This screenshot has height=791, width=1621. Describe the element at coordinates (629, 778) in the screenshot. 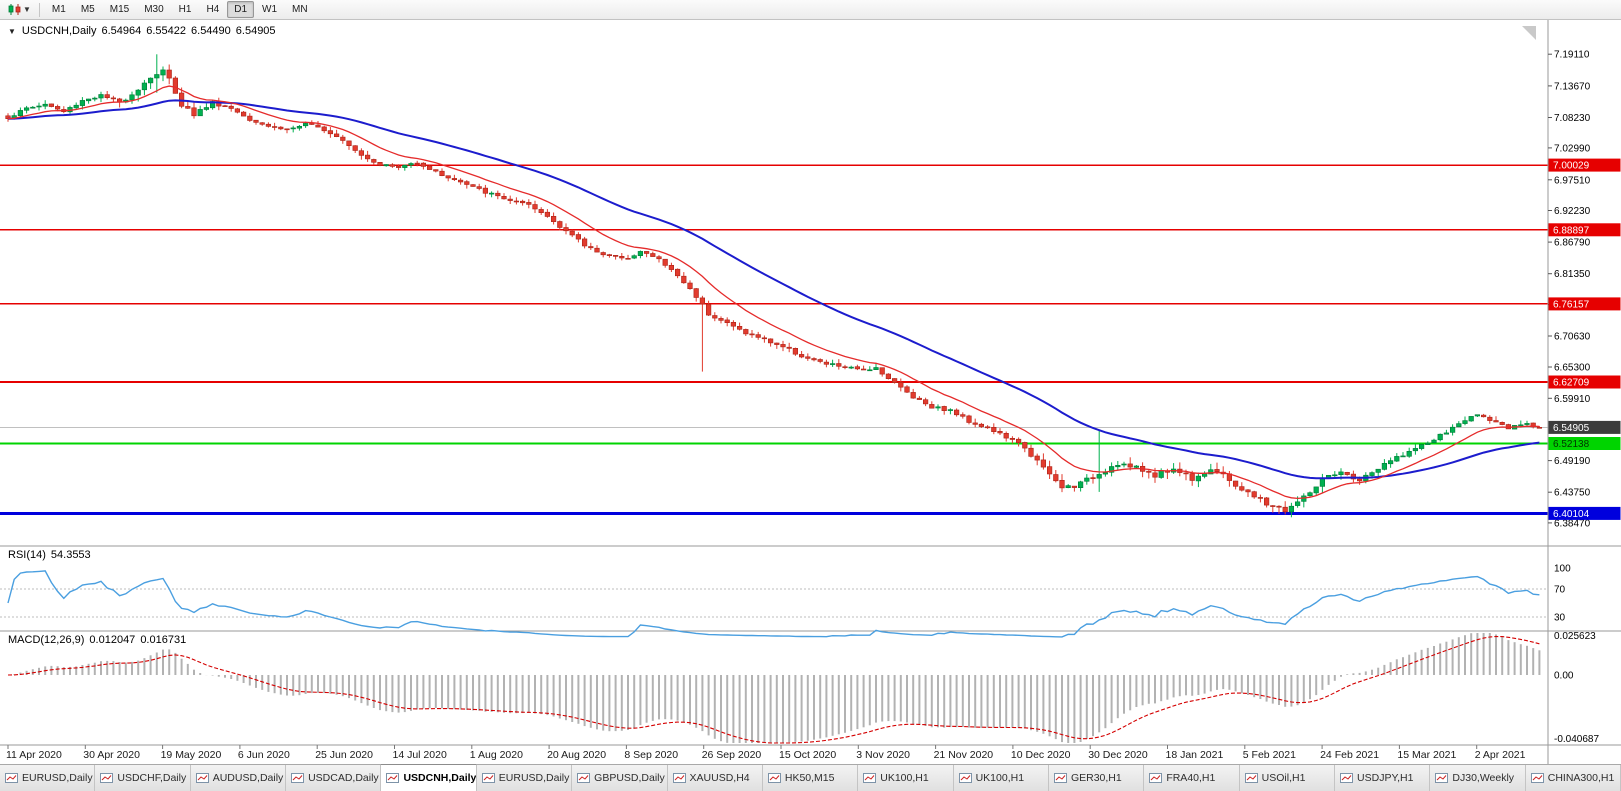

I see `chart-tab-label: GBPUSD,Daily` at that location.